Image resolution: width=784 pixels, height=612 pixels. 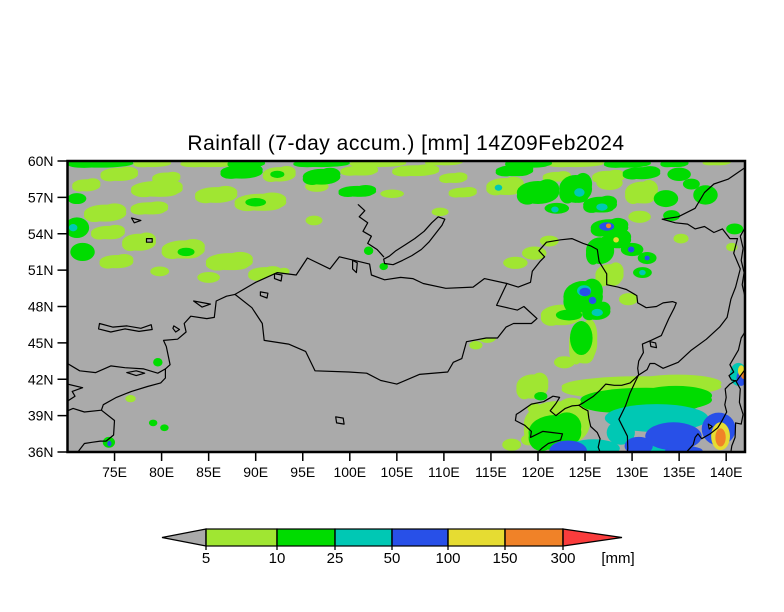 What do you see at coordinates (161, 472) in the screenshot?
I see `lon-tick-label: 80E` at bounding box center [161, 472].